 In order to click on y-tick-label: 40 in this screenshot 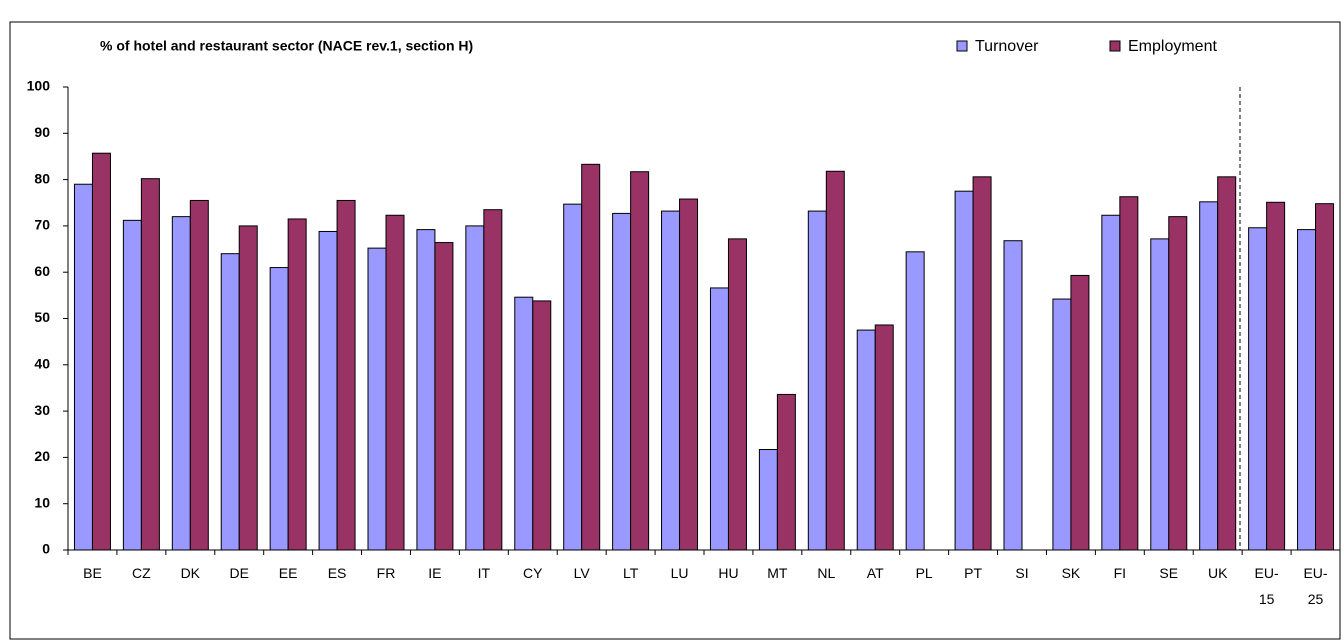, I will do `click(42, 364)`.